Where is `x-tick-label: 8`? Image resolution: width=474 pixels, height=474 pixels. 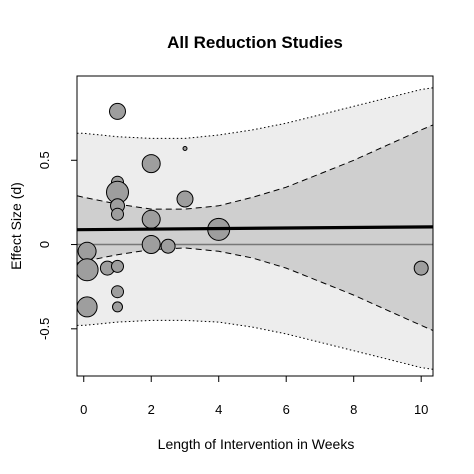 x-tick-label: 8 is located at coordinates (353, 409).